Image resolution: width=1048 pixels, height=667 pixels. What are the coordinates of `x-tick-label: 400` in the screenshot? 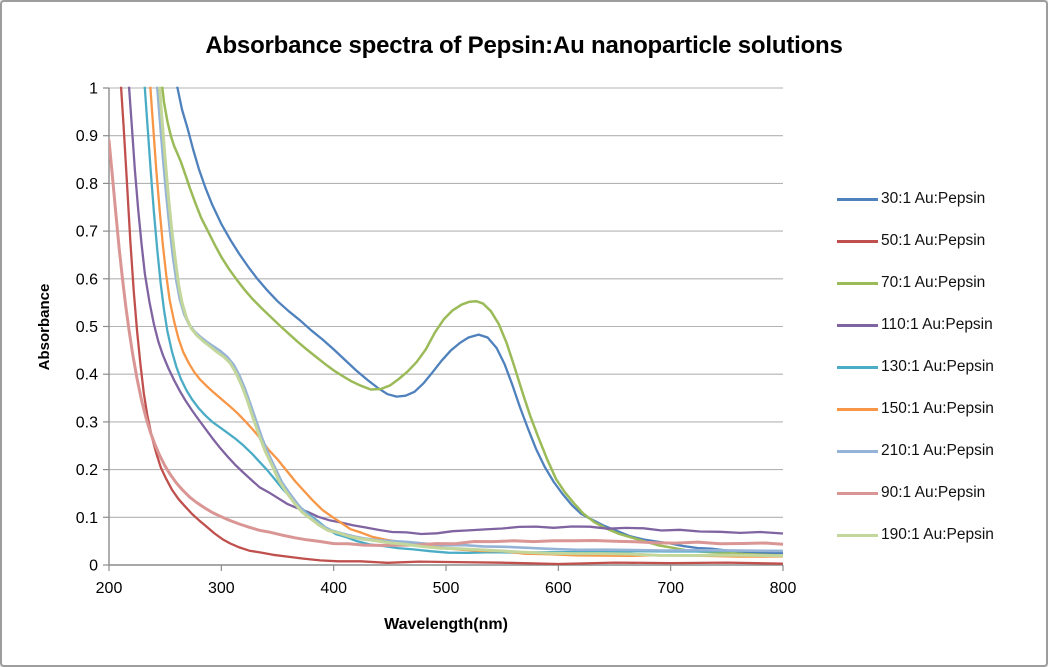 It's located at (333, 588).